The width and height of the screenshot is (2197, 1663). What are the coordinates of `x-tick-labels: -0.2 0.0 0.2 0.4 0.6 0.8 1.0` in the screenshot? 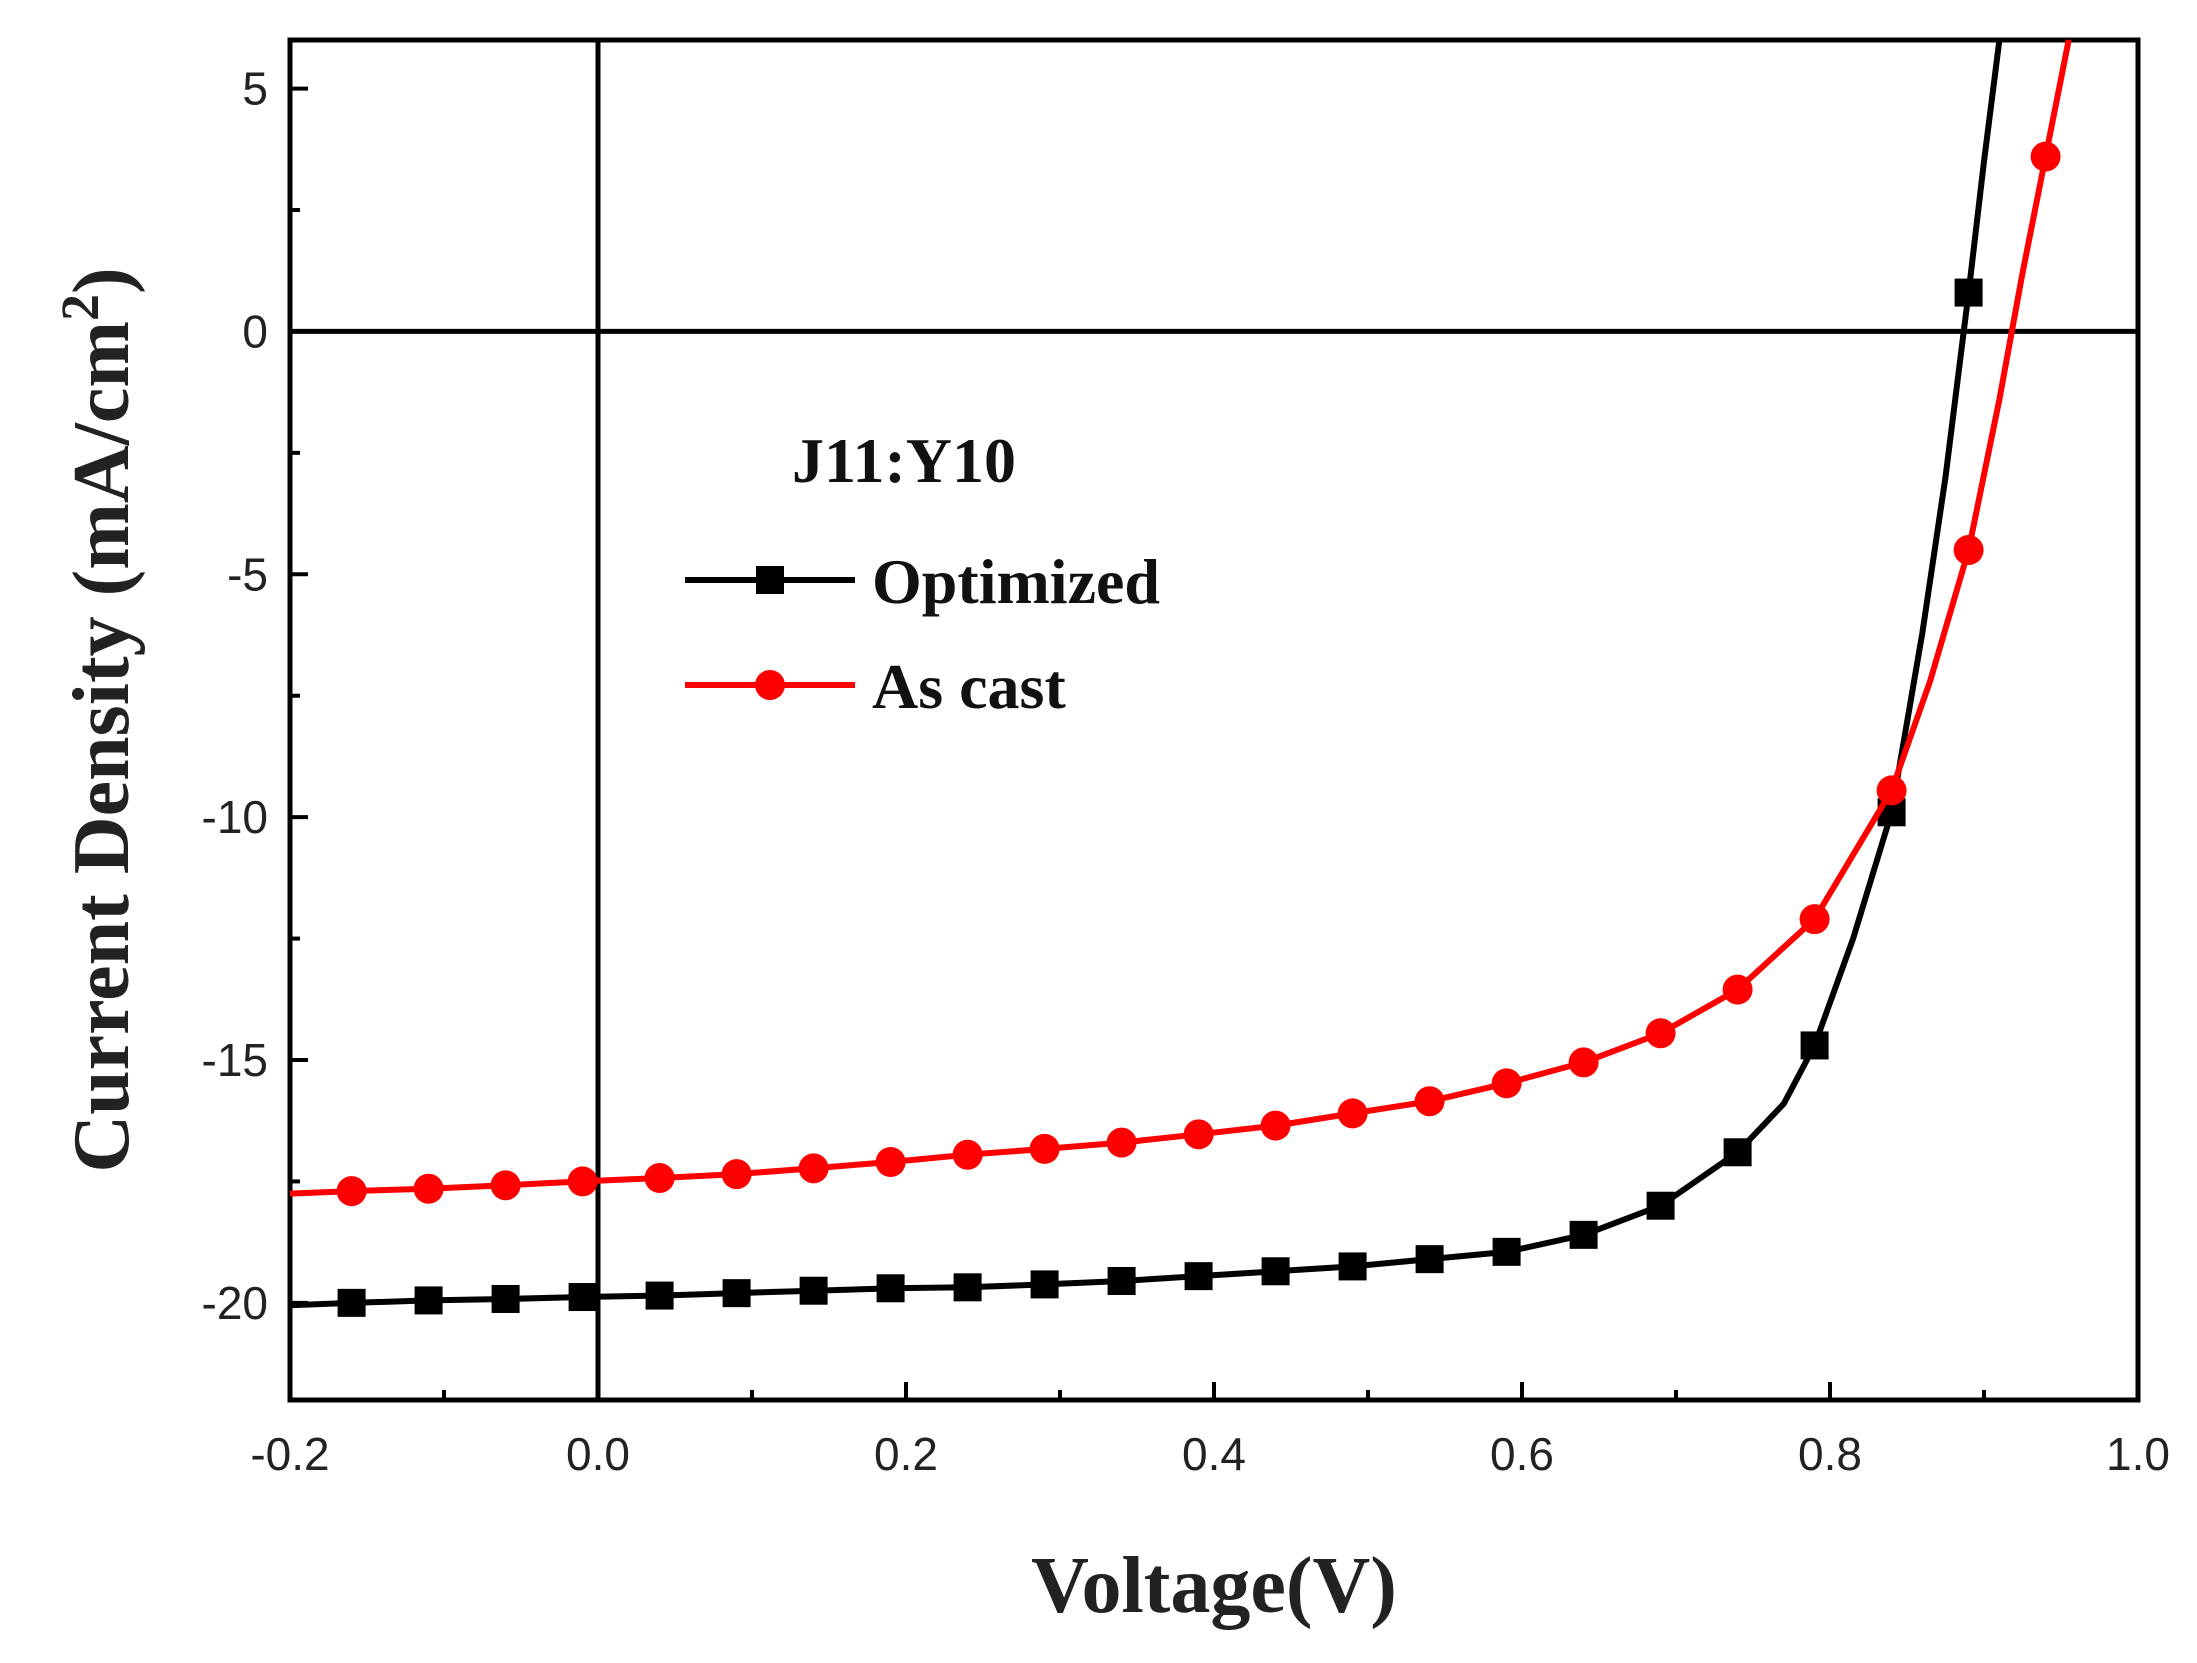 It's located at (1210, 1454).